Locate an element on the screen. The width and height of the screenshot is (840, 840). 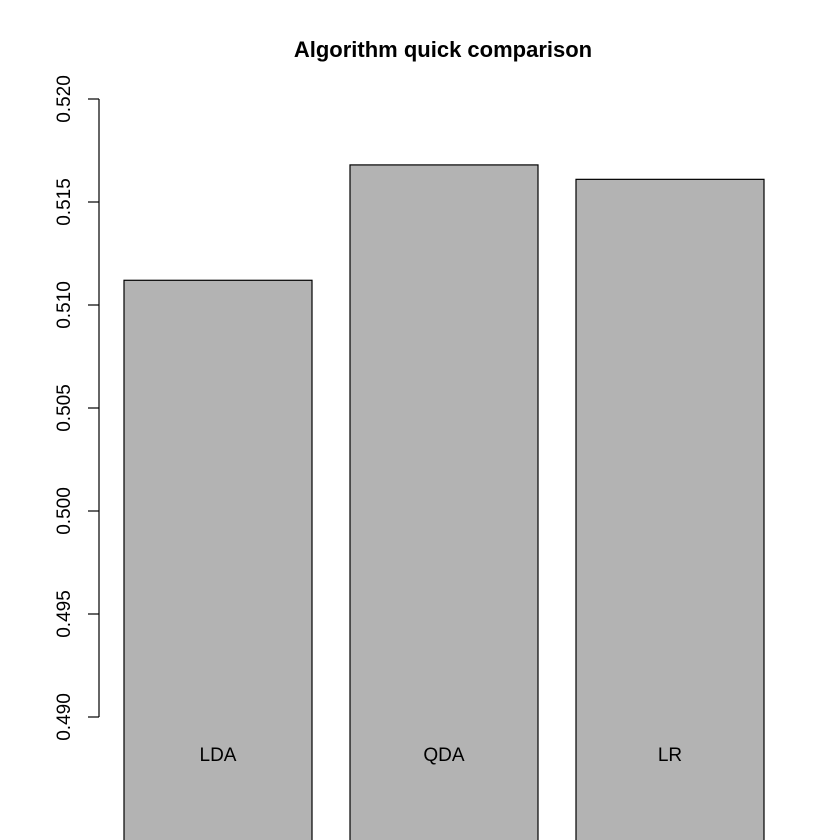
y-tick-label: 0.510 is located at coordinates (64, 305).